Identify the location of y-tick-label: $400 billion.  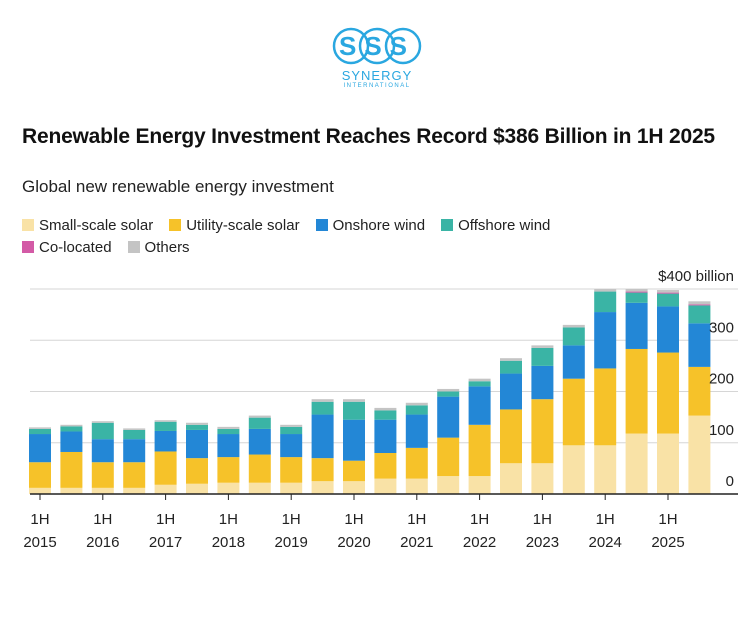
(696, 276).